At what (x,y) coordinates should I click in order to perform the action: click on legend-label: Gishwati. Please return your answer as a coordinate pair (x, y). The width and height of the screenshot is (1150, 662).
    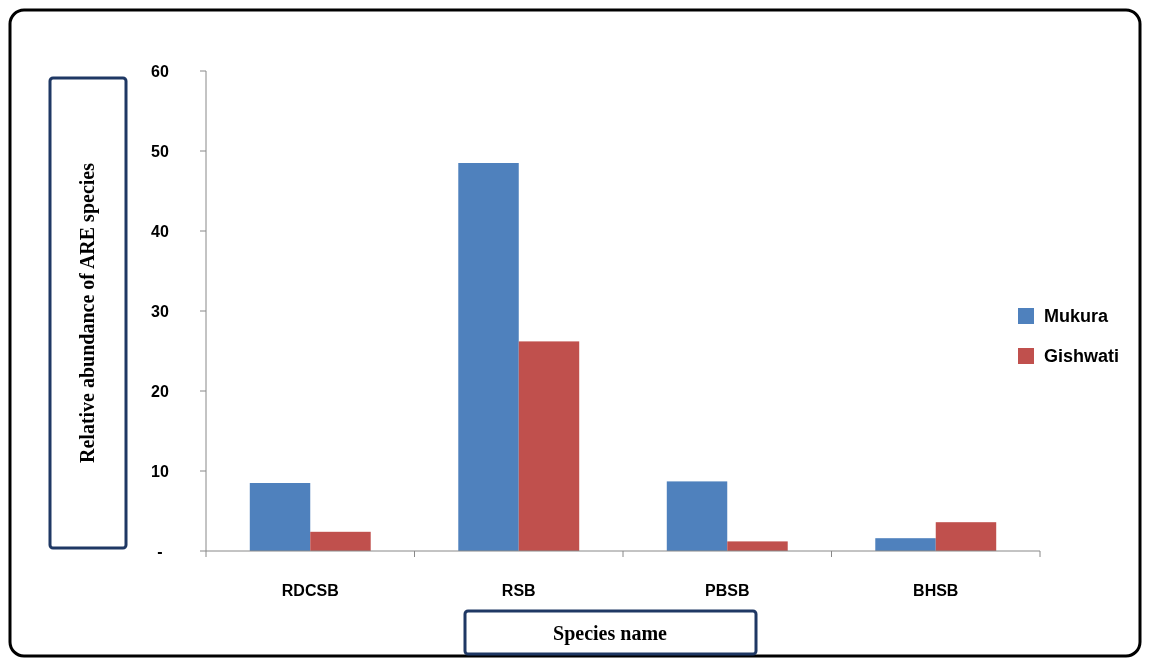
    Looking at the image, I should click on (1082, 356).